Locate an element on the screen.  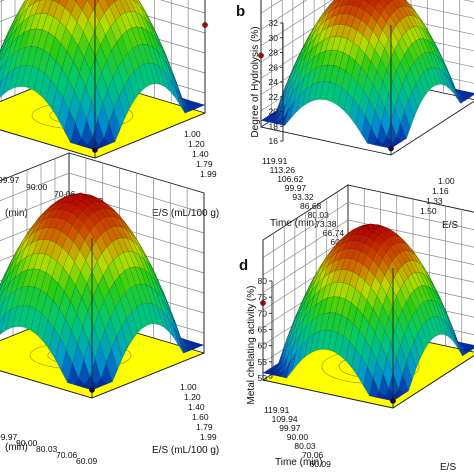
y-tick-label: 1.50 is located at coordinates (428, 211).